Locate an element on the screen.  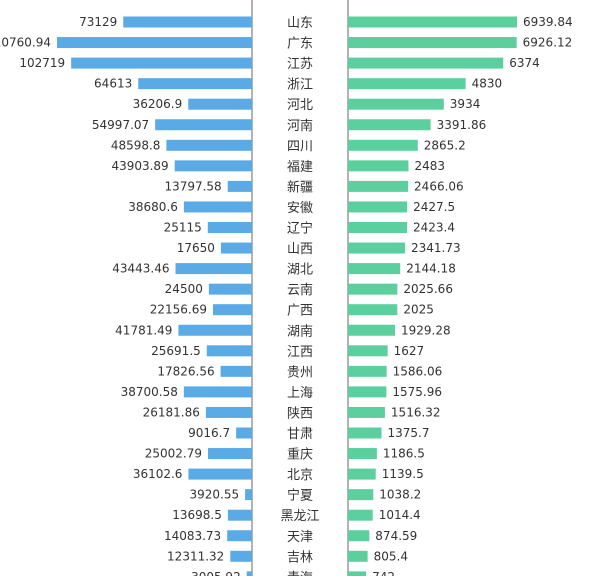
right-value-label: 2025.66 is located at coordinates (428, 289).